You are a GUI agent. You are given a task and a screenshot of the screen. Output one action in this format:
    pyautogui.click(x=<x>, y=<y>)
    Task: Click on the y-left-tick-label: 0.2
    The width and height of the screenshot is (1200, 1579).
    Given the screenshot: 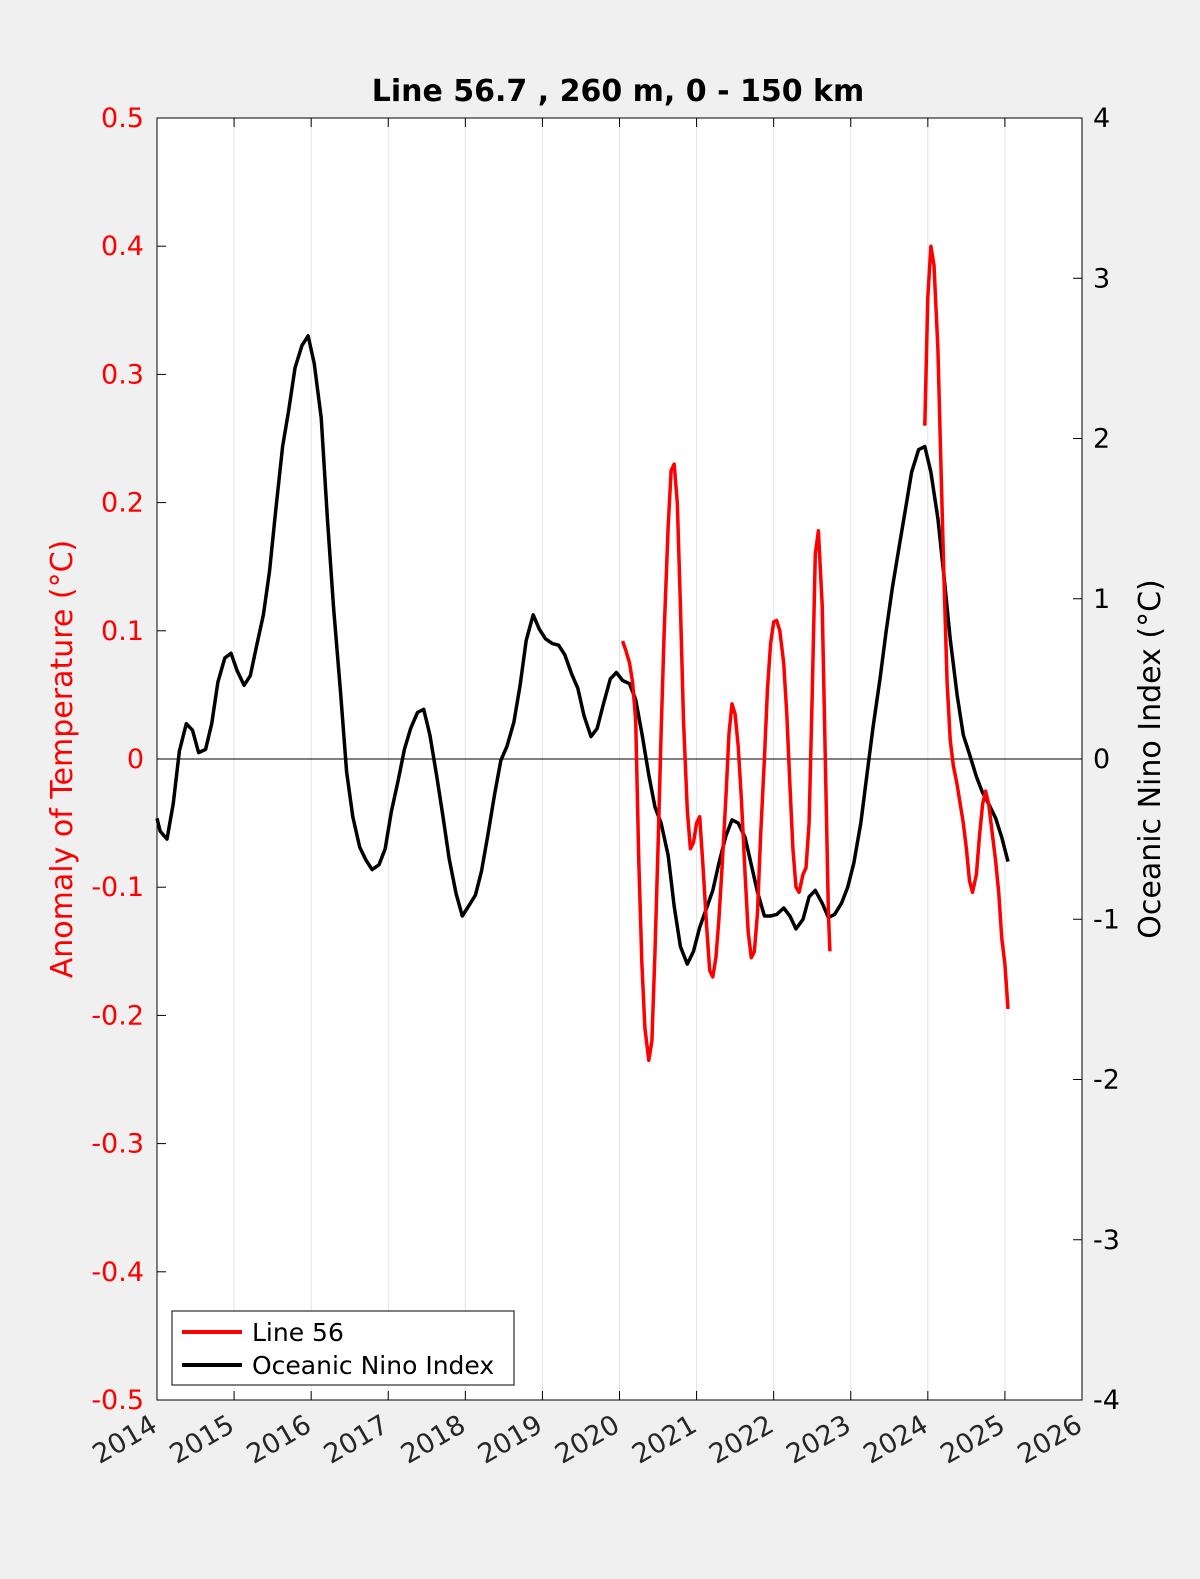 What is the action you would take?
    pyautogui.click(x=122, y=503)
    